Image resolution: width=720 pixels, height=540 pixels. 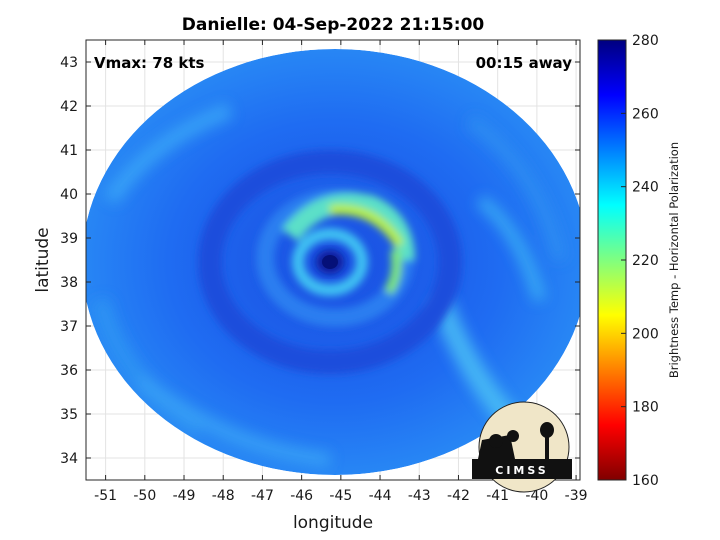 What do you see at coordinates (645, 41) in the screenshot?
I see `colorbar-tick-label: 280` at bounding box center [645, 41].